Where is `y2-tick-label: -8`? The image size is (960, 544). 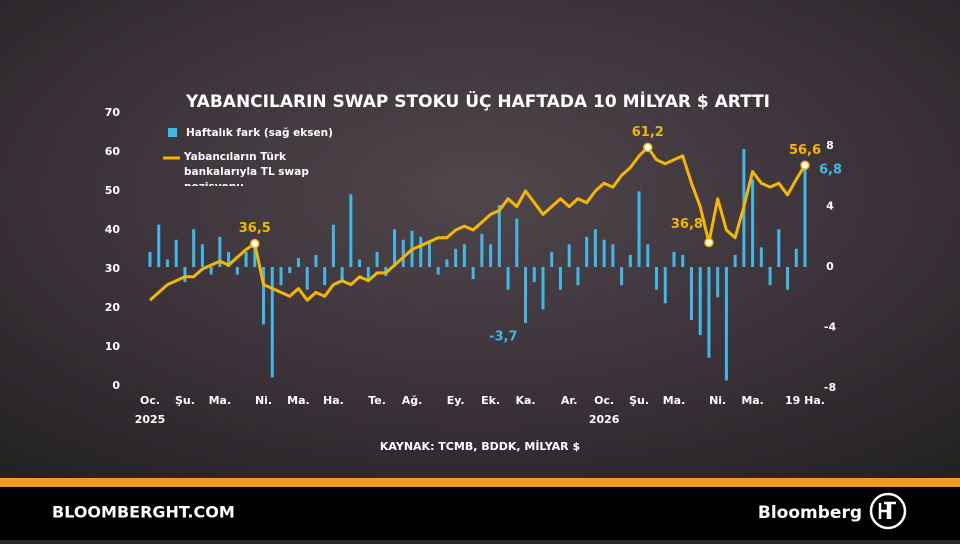 y2-tick-label: -8 is located at coordinates (830, 387).